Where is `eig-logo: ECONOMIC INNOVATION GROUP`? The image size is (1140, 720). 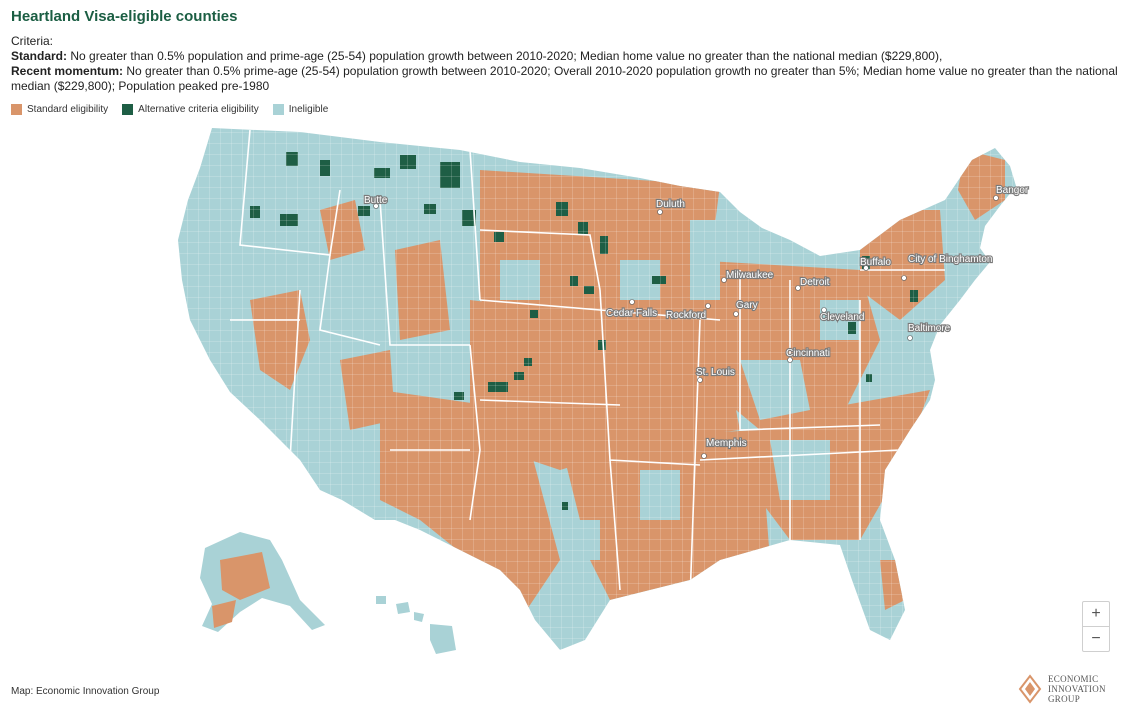 eig-logo: ECONOMIC INNOVATION GROUP is located at coordinates (1062, 689).